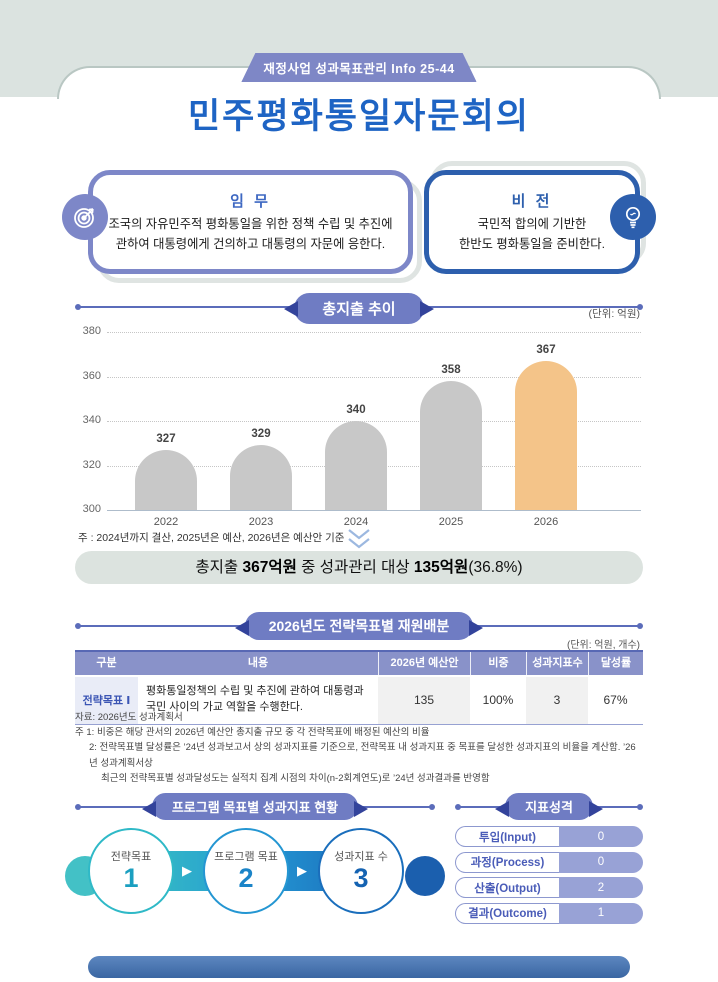 Image resolution: width=718 pixels, height=982 pixels. I want to click on col-header-category: 구분, so click(106, 663).